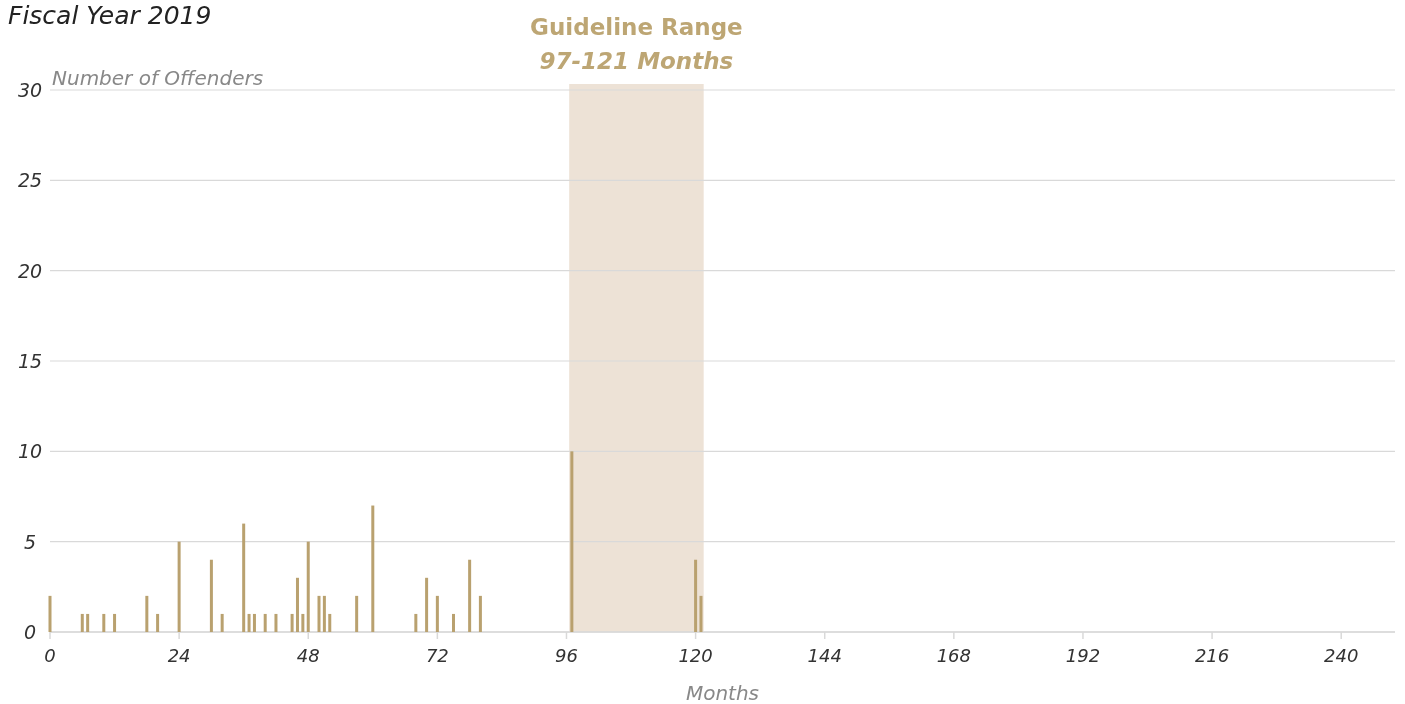 The image size is (1405, 704). Describe the element at coordinates (308, 655) in the screenshot. I see `x-tick-label: 48` at that location.